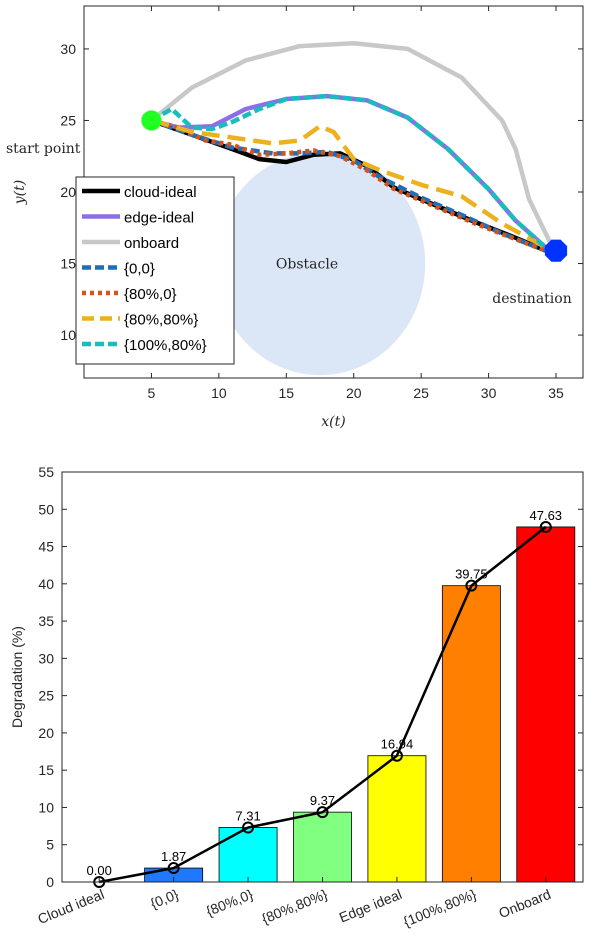 The height and width of the screenshot is (942, 599). What do you see at coordinates (397, 744) in the screenshot?
I see `value-label-4: 16.94` at bounding box center [397, 744].